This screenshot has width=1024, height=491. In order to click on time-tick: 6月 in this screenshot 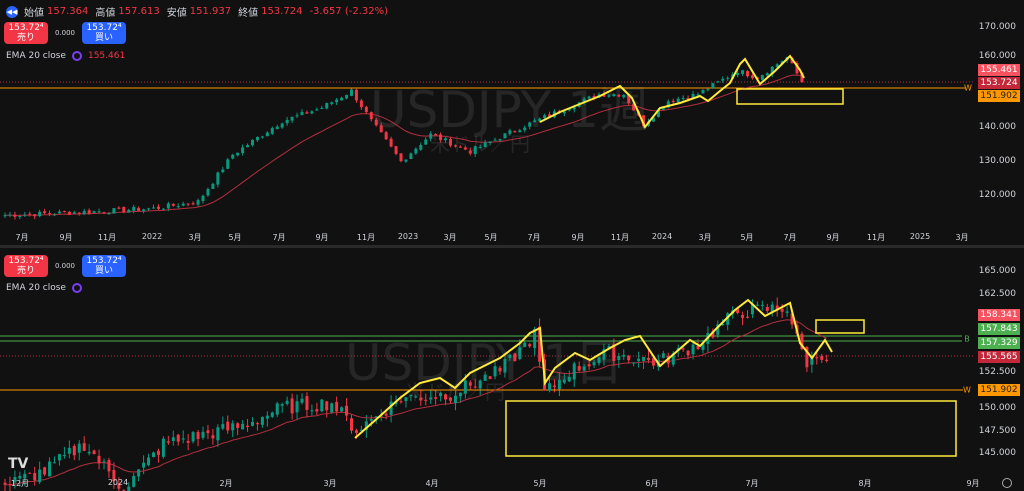, I will do `click(652, 483)`.